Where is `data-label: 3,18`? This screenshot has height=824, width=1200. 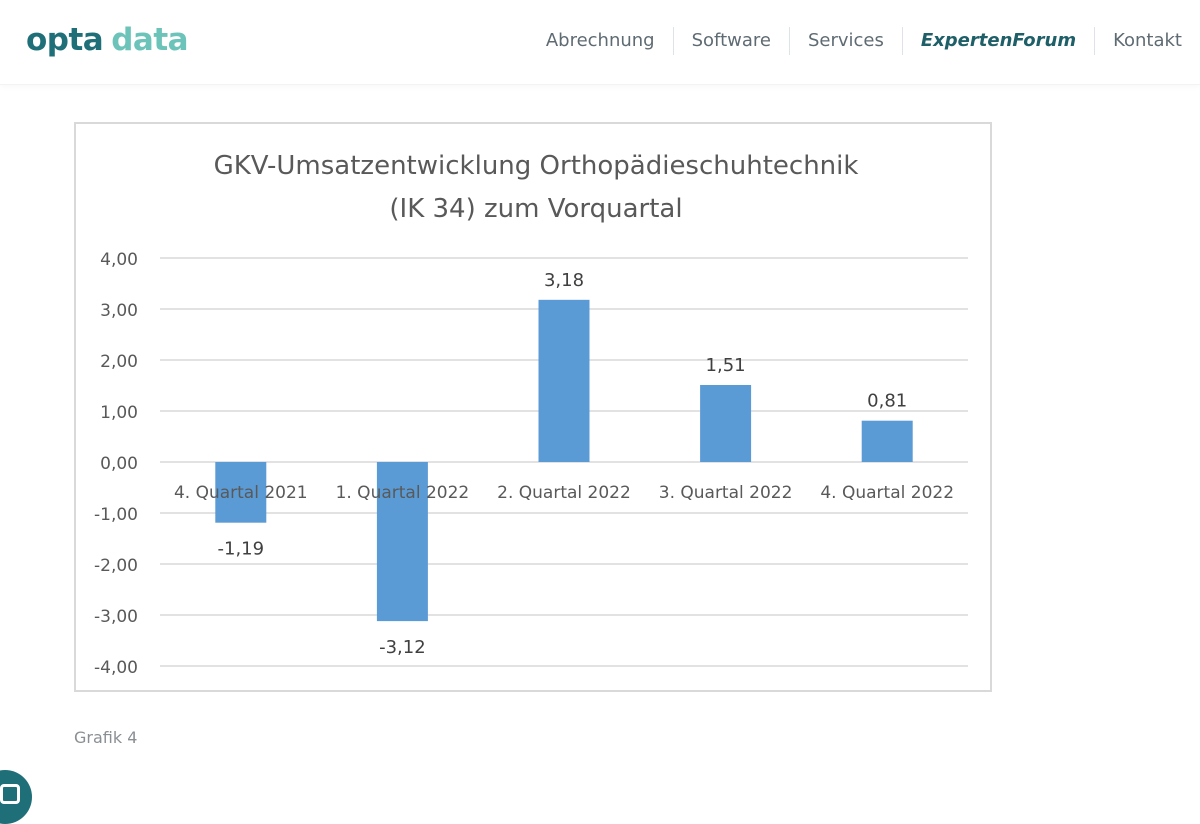 data-label: 3,18 is located at coordinates (564, 280).